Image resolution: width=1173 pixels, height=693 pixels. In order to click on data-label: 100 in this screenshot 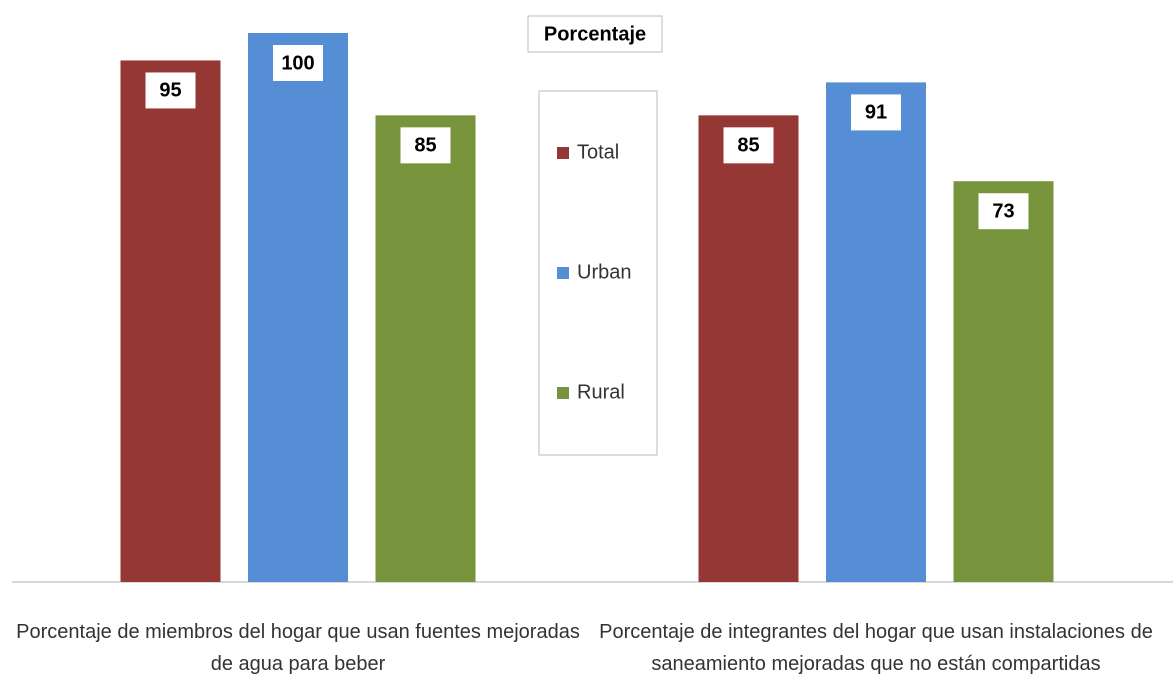, I will do `click(297, 63)`.